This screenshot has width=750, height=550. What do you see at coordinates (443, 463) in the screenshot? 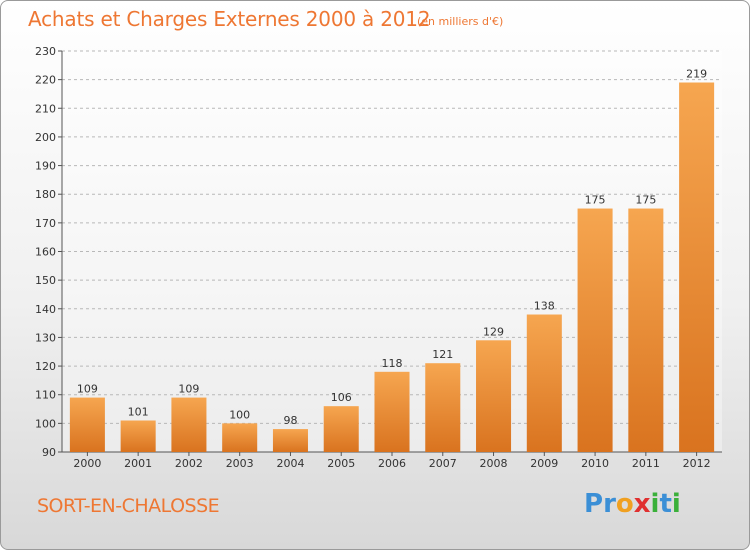
I see `x-tick-label: 2007` at bounding box center [443, 463].